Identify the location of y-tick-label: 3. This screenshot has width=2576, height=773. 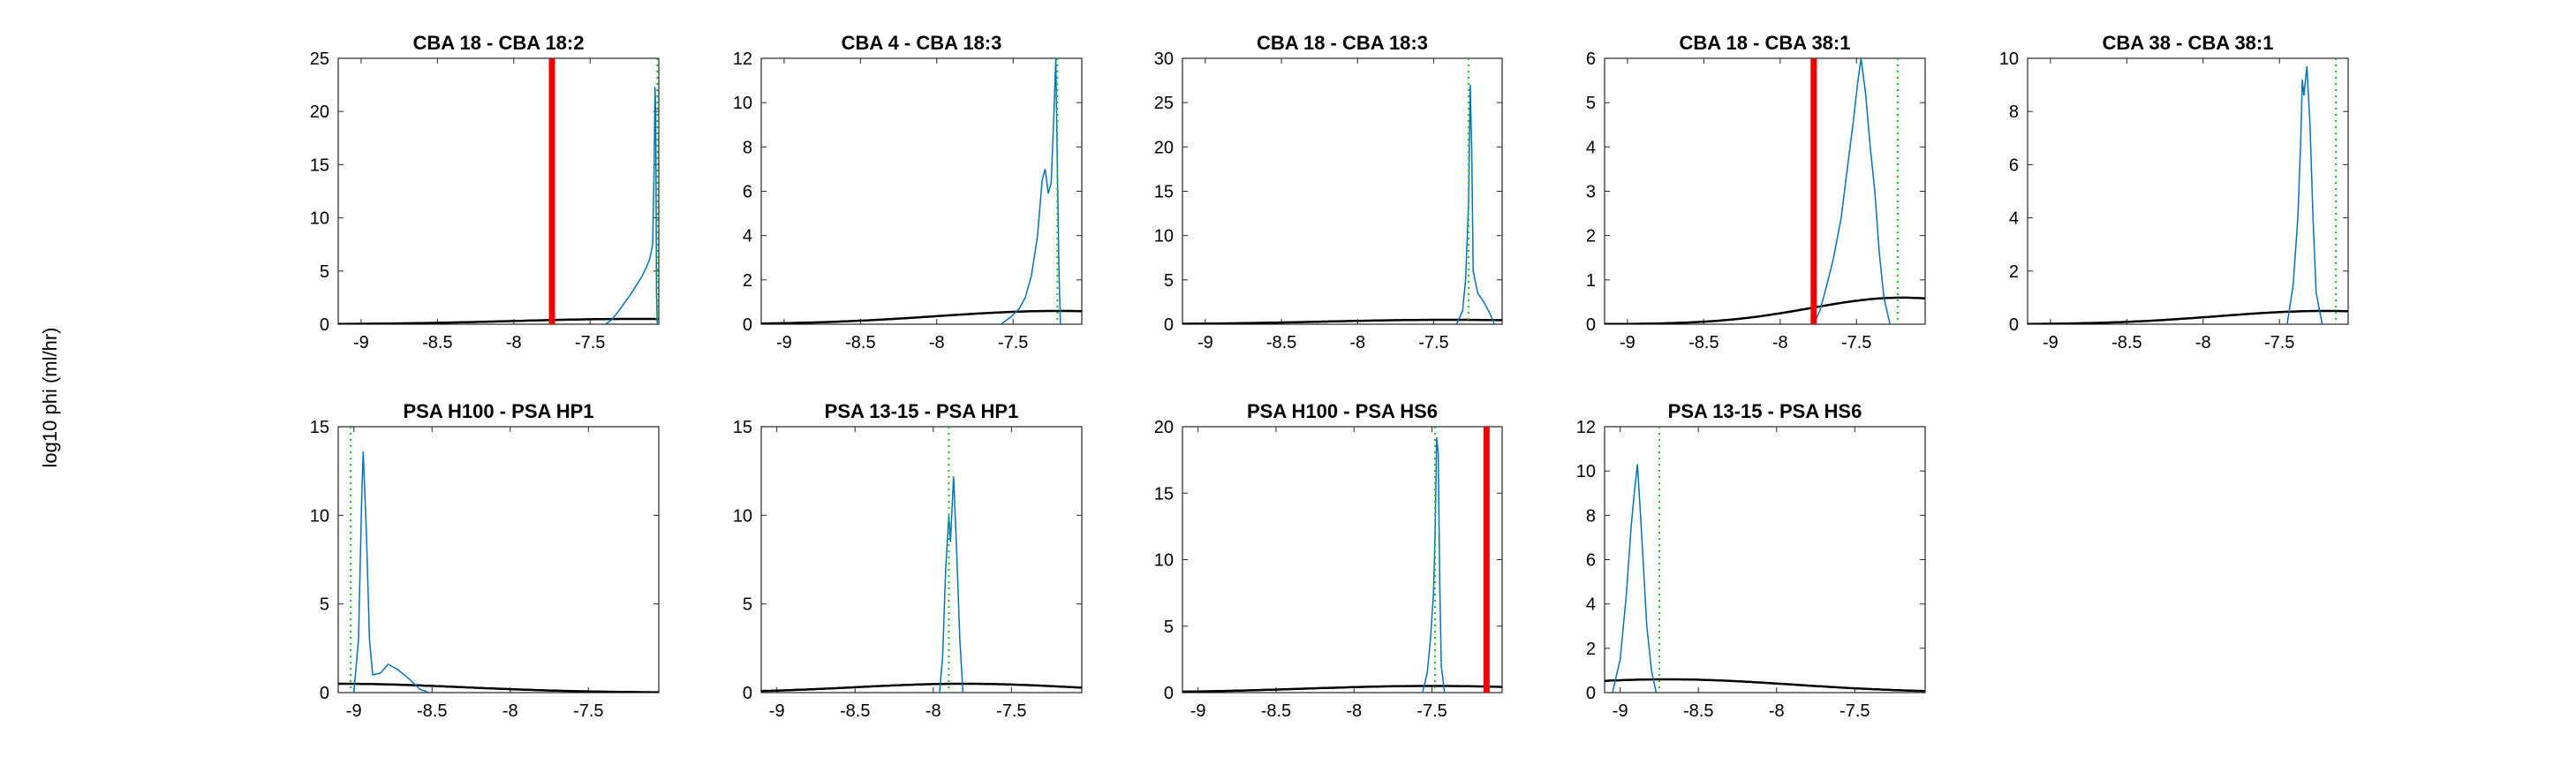
(1591, 192).